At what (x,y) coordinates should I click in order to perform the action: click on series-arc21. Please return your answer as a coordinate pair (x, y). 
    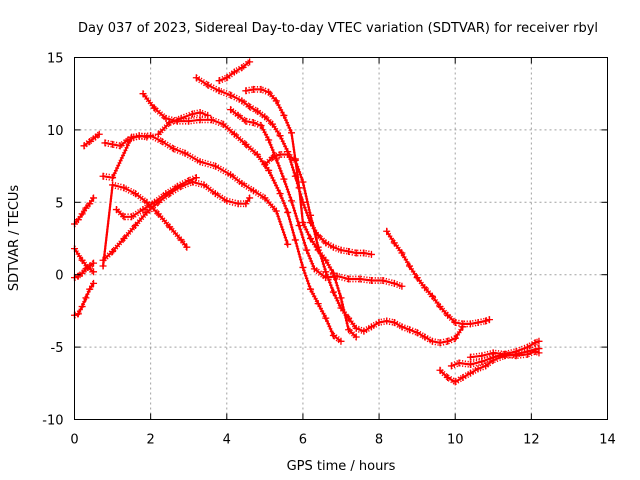
    Looking at the image, I should click on (504, 354).